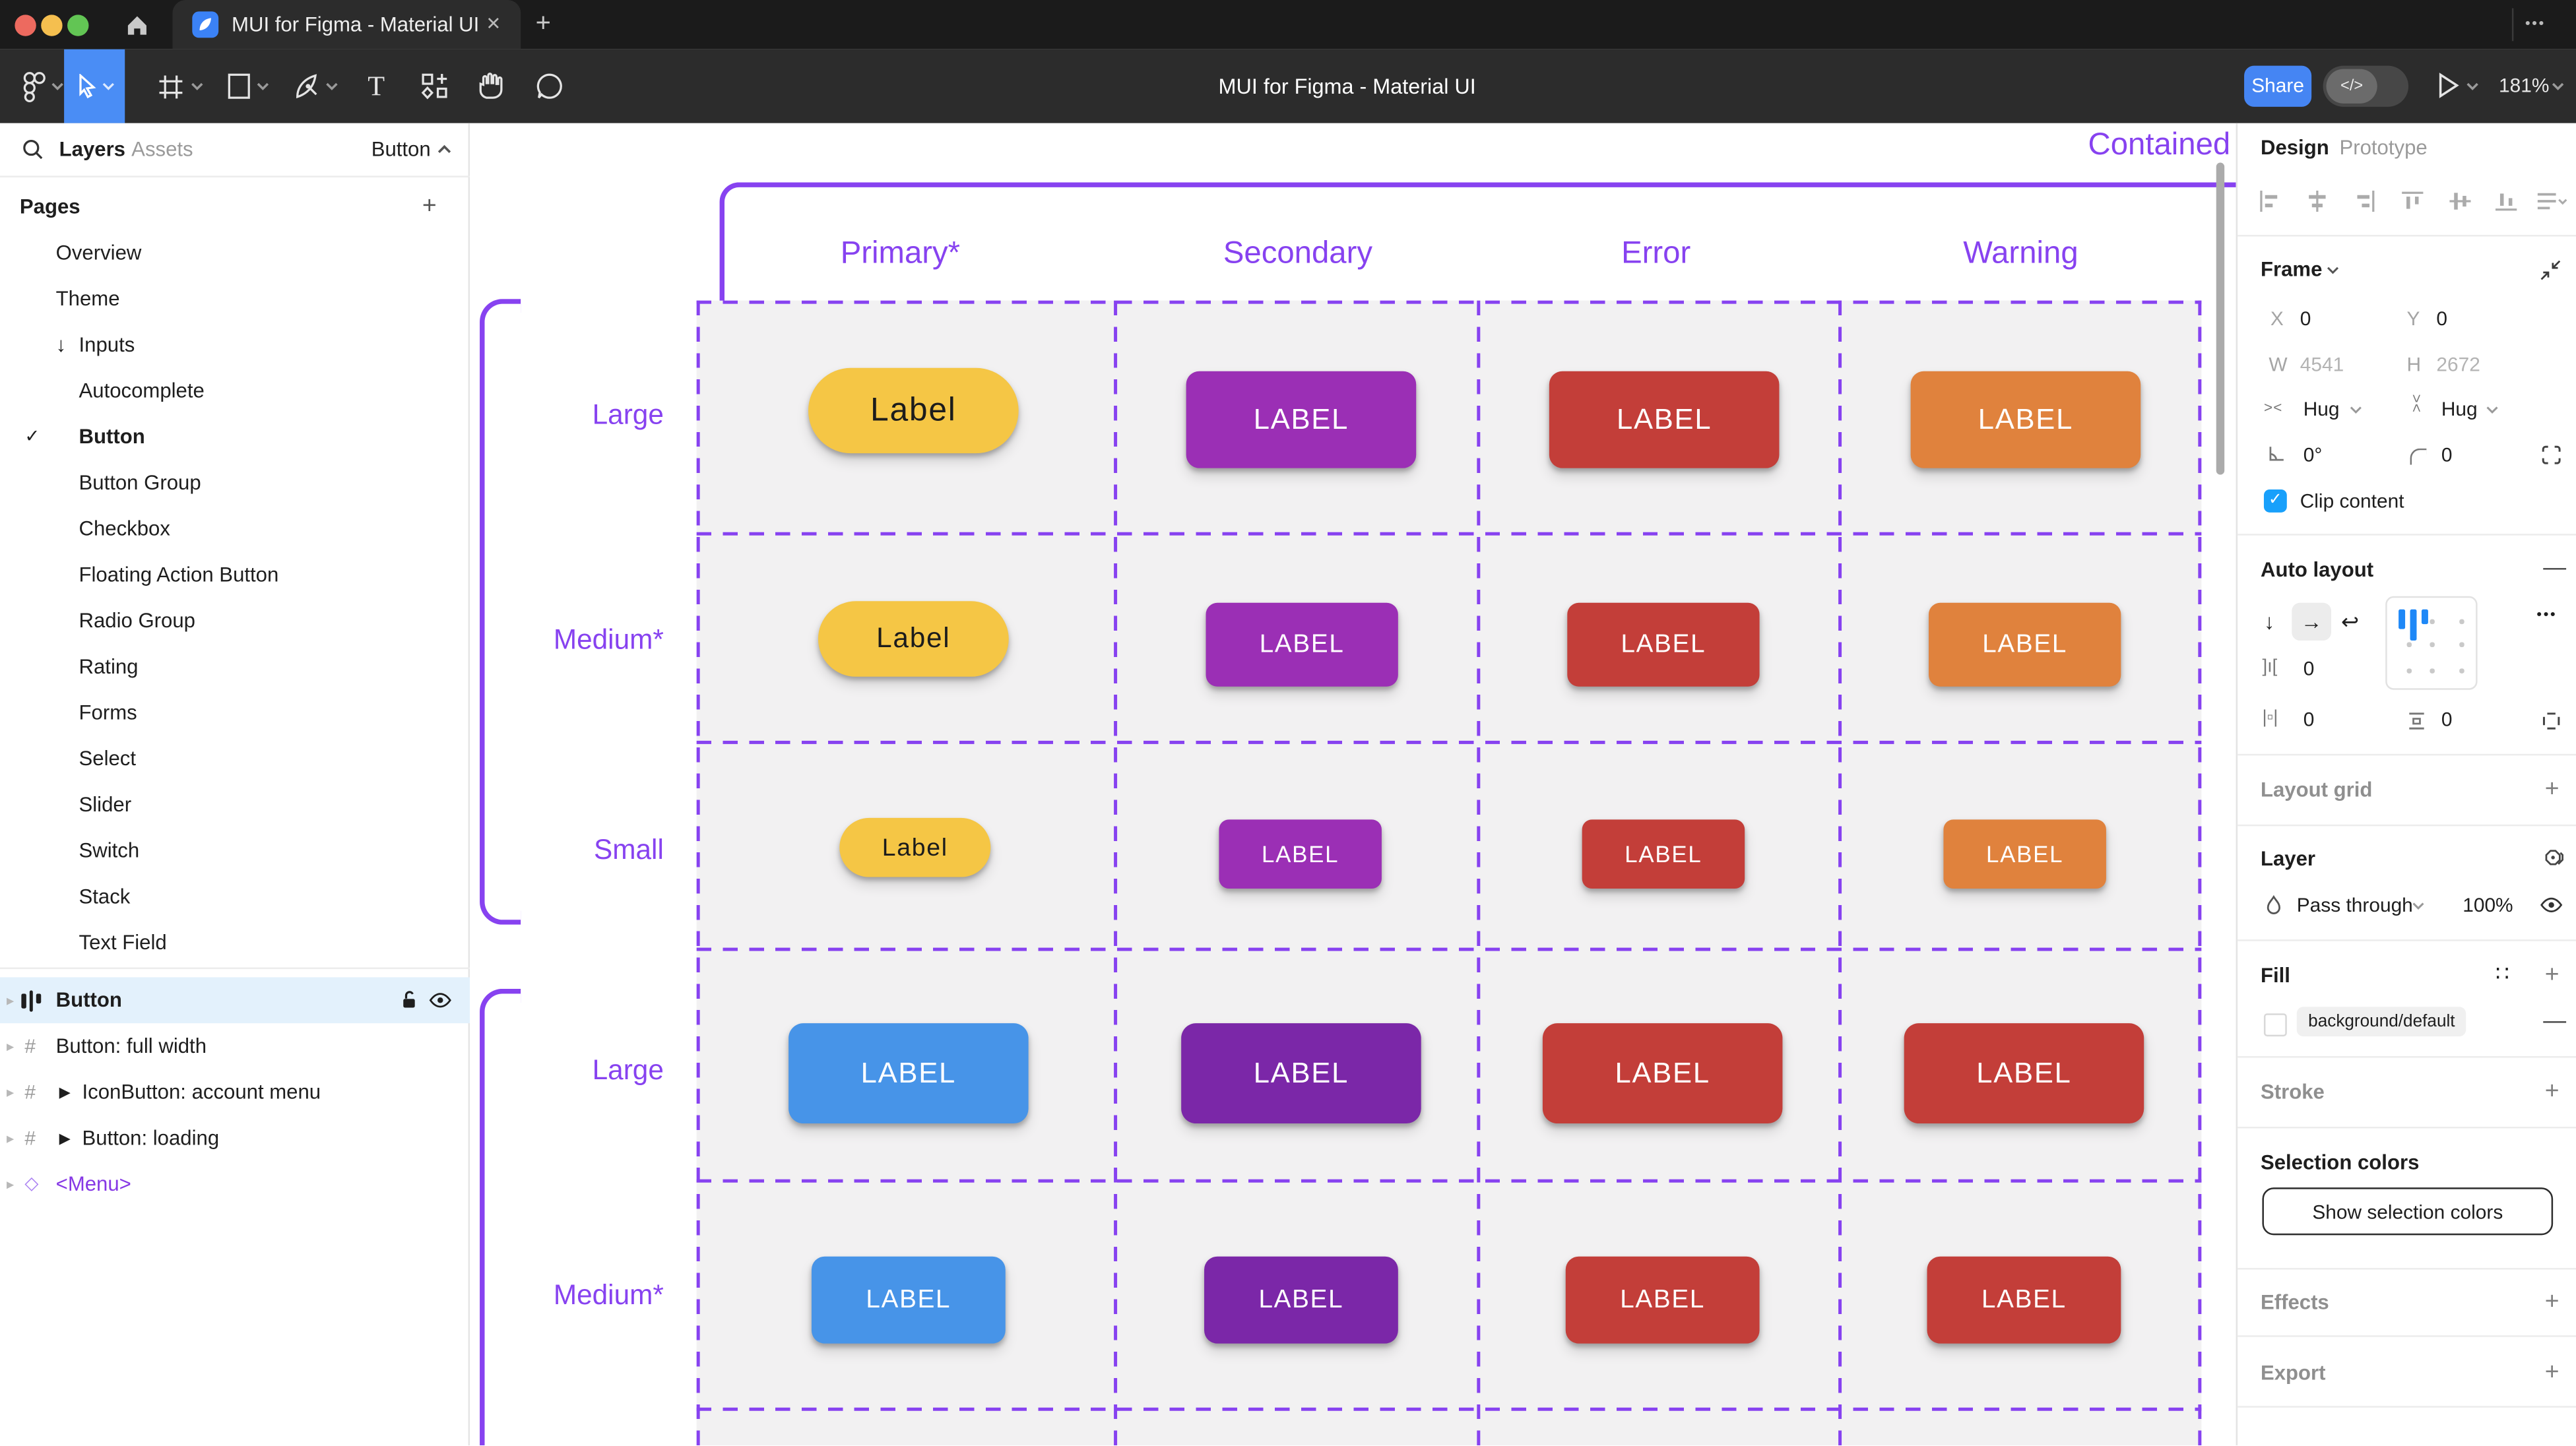  What do you see at coordinates (25, 25) in the screenshot?
I see `window-close-button` at bounding box center [25, 25].